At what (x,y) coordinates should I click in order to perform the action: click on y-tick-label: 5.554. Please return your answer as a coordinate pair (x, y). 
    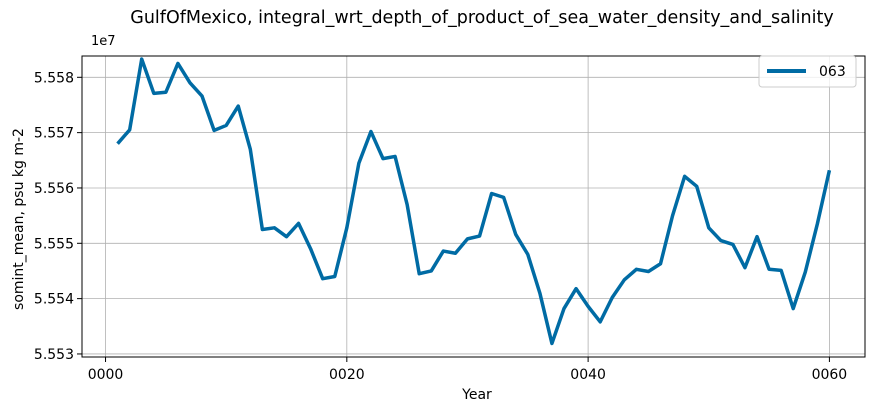
    Looking at the image, I should click on (54, 300).